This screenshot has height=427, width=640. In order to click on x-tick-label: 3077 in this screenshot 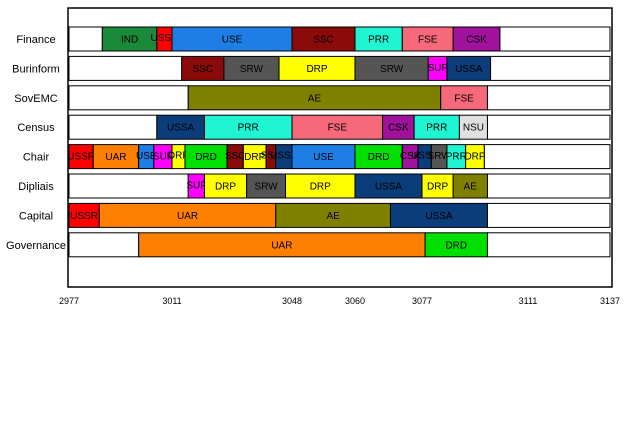, I will do `click(422, 301)`.